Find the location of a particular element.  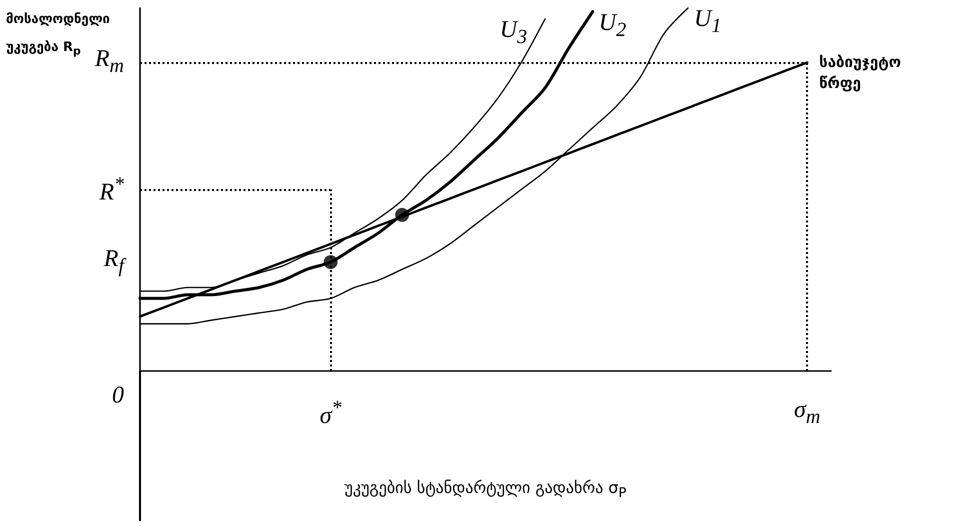

ref-line-label: R$^{*}$ is located at coordinates (111, 189).